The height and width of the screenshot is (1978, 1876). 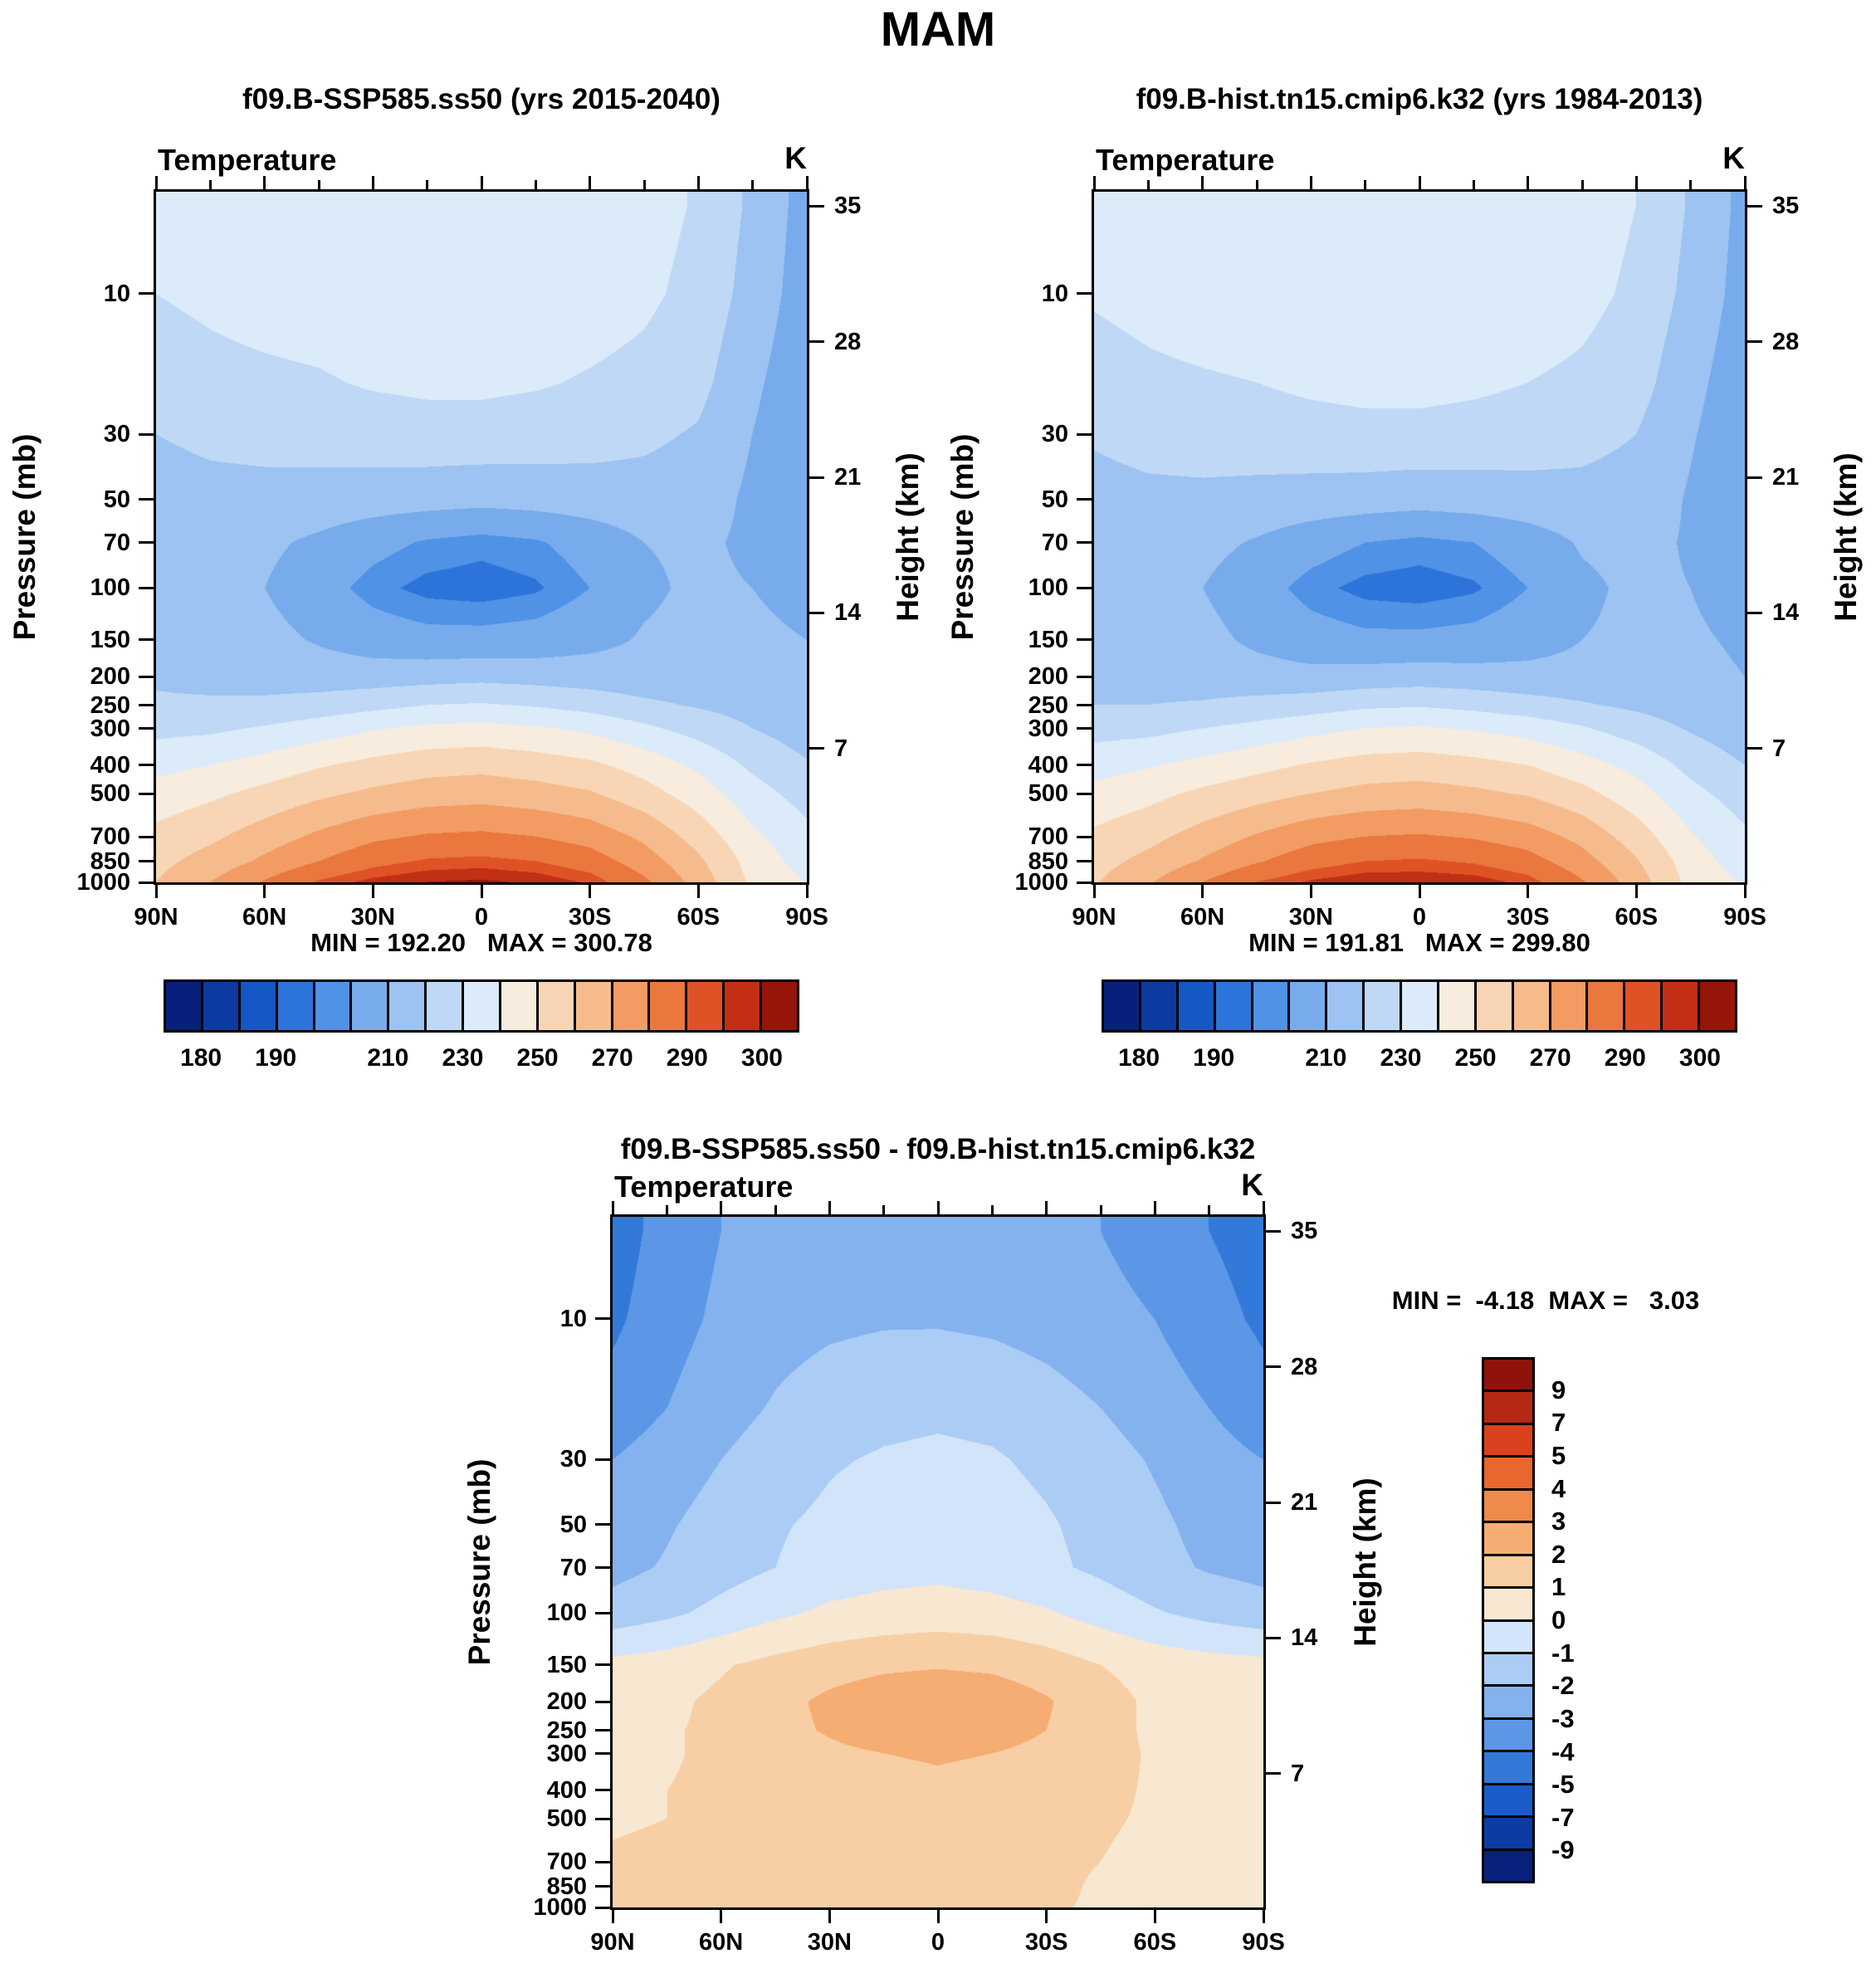 What do you see at coordinates (1563, 1751) in the screenshot?
I see `colorbar-tick-label: -4` at bounding box center [1563, 1751].